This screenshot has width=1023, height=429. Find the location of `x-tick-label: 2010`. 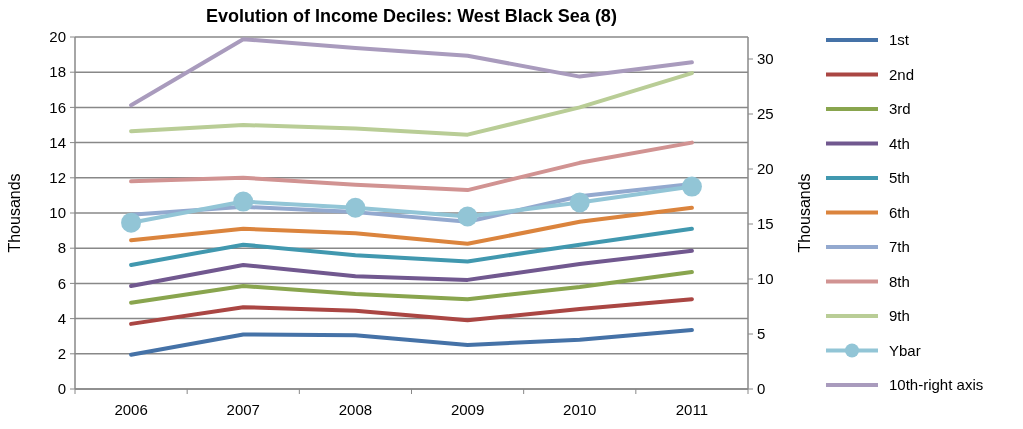

x-tick-label: 2010 is located at coordinates (580, 409).